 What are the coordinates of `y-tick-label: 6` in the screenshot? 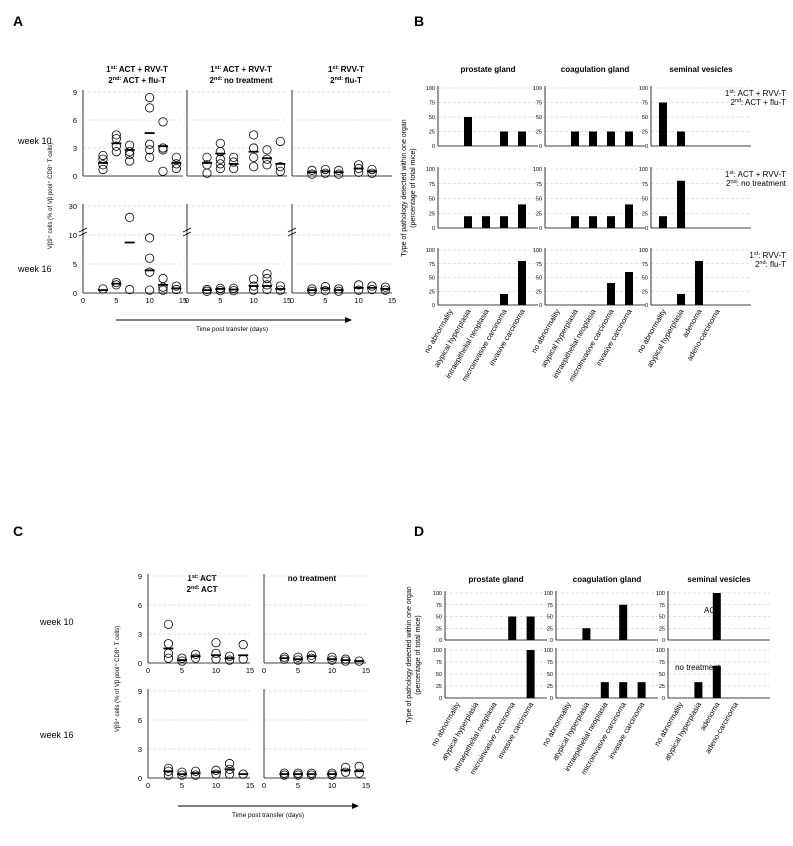 It's located at (75, 120).